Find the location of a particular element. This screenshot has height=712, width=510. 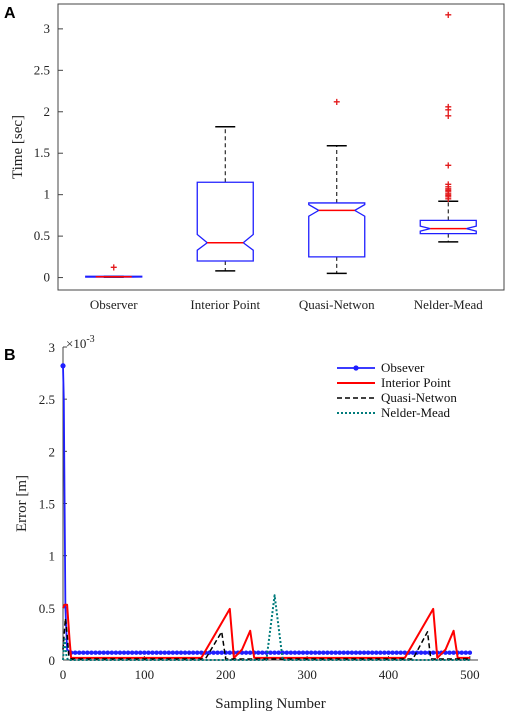

y-axis-label: Error [m] is located at coordinates (22, 503).